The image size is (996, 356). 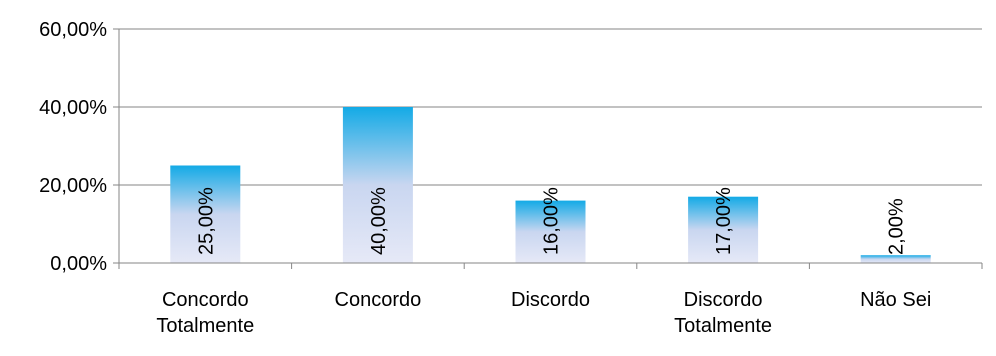 I want to click on y-tick-label: 20,00%, so click(x=73, y=186).